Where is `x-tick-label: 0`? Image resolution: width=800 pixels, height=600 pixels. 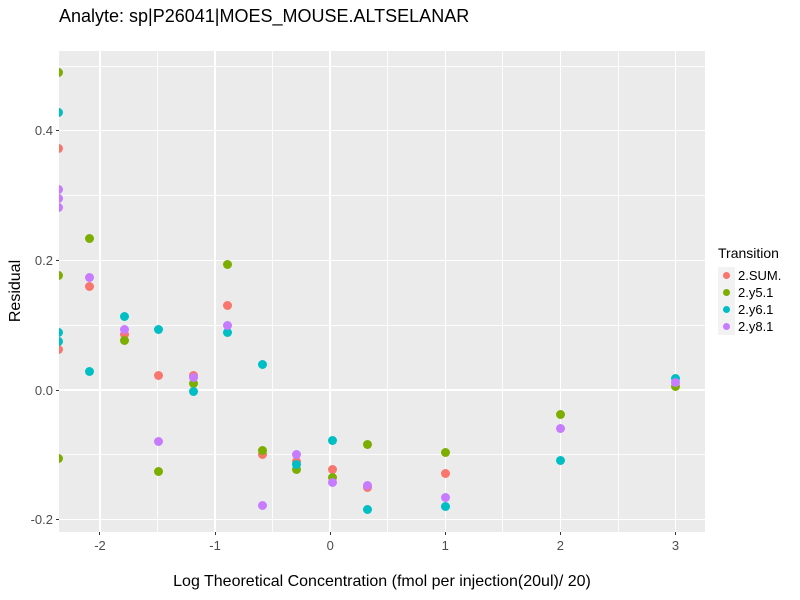
x-tick-label: 0 is located at coordinates (330, 545).